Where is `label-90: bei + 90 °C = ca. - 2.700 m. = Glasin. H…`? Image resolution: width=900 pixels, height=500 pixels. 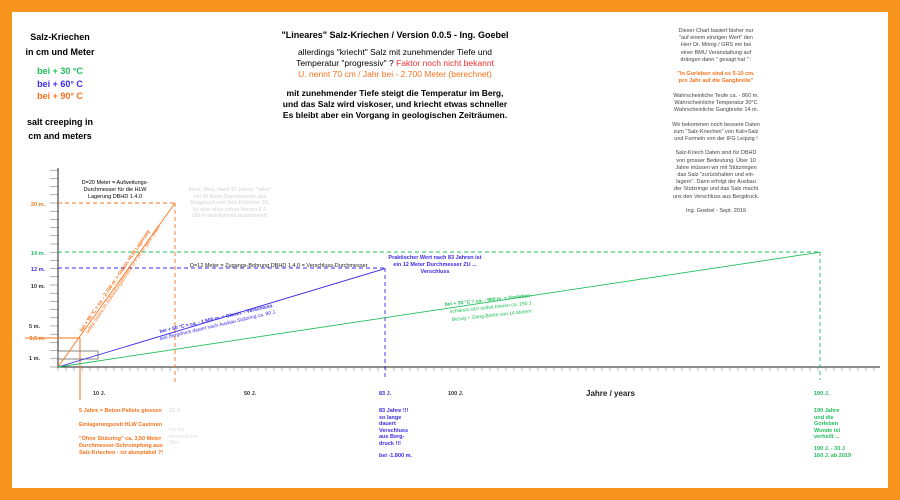 label-90: bei + 90 °C = ca. - 2.700 m. = Glasin. H… is located at coordinates (115, 281).